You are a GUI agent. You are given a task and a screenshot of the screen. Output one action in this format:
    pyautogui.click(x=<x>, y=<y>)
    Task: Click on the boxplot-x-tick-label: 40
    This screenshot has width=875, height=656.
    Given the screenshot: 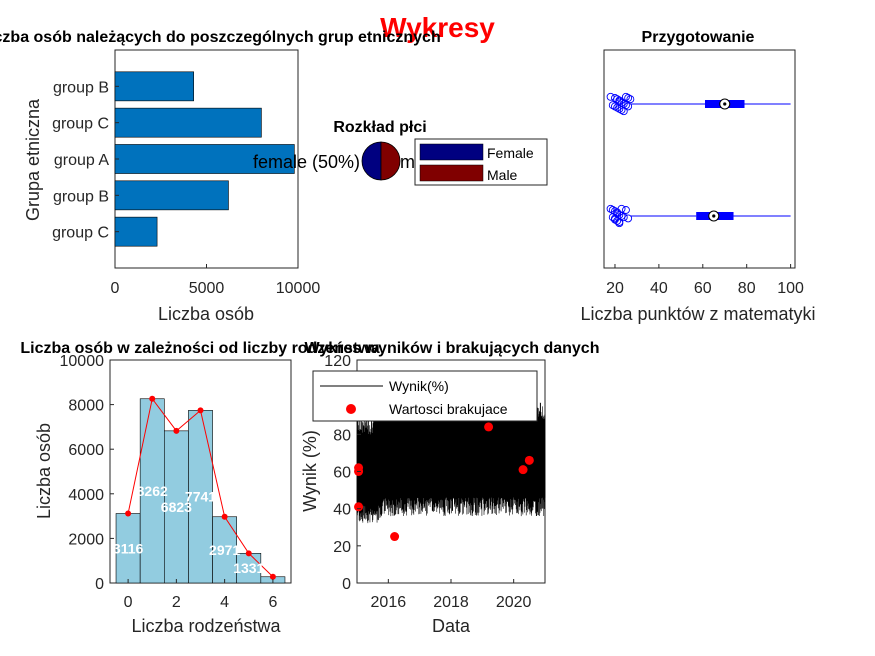 What is the action you would take?
    pyautogui.click(x=659, y=288)
    